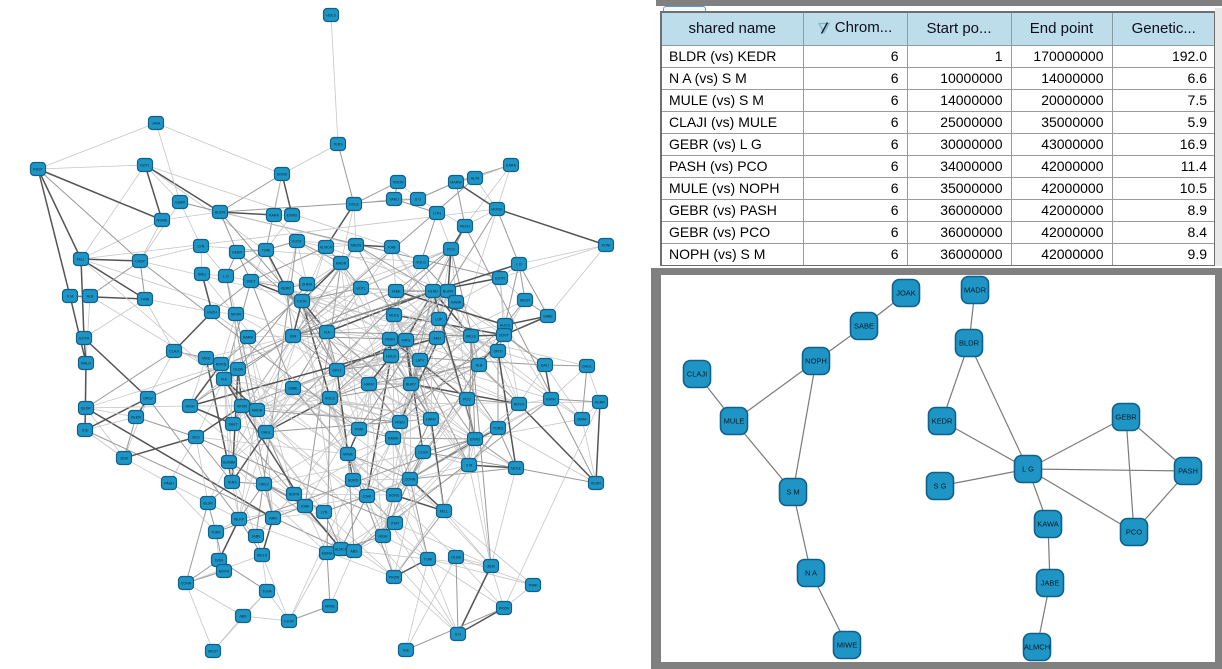 This screenshot has height=669, width=1222. I want to click on network-node-pash: PASH, so click(1188, 471).